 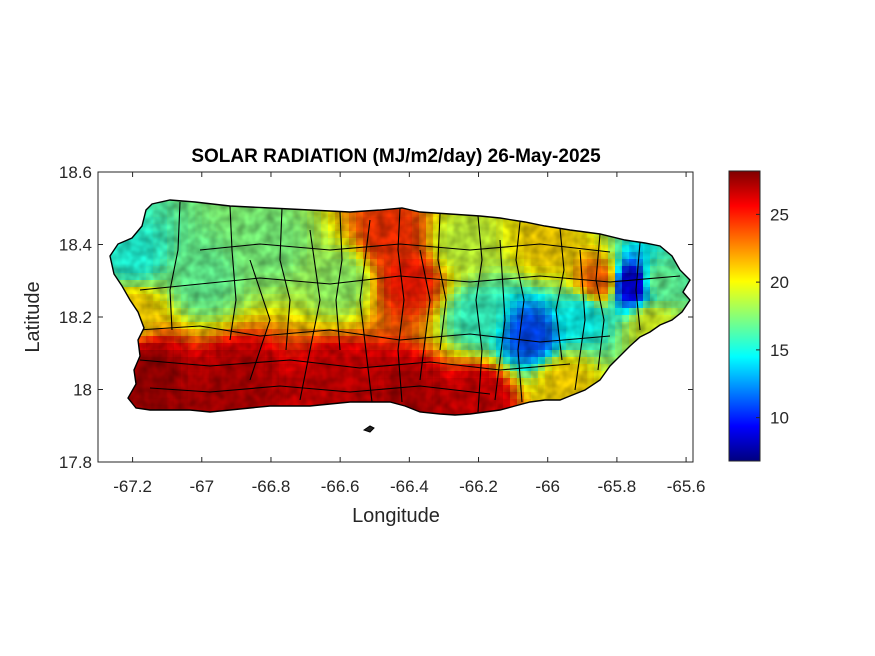 What do you see at coordinates (779, 282) in the screenshot?
I see `colorbar-tick-label: 20` at bounding box center [779, 282].